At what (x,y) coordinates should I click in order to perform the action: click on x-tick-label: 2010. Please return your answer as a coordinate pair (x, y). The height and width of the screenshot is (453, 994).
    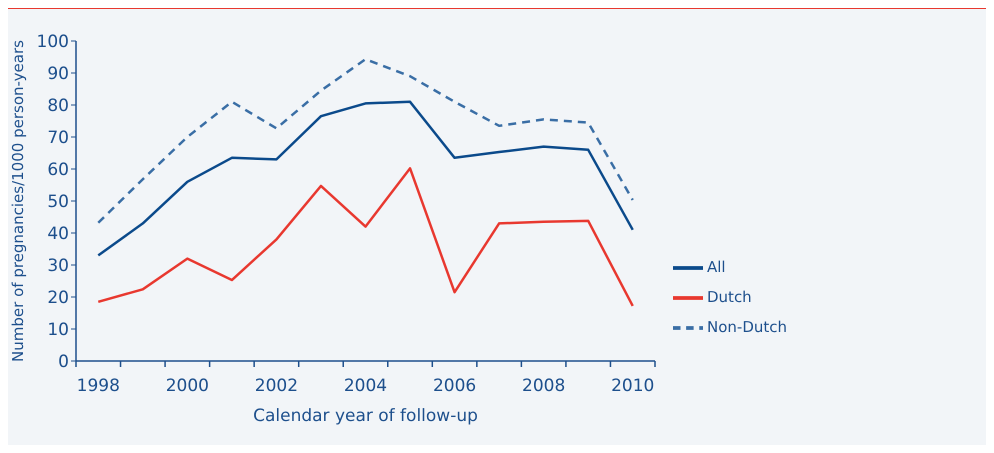
    Looking at the image, I should click on (632, 386).